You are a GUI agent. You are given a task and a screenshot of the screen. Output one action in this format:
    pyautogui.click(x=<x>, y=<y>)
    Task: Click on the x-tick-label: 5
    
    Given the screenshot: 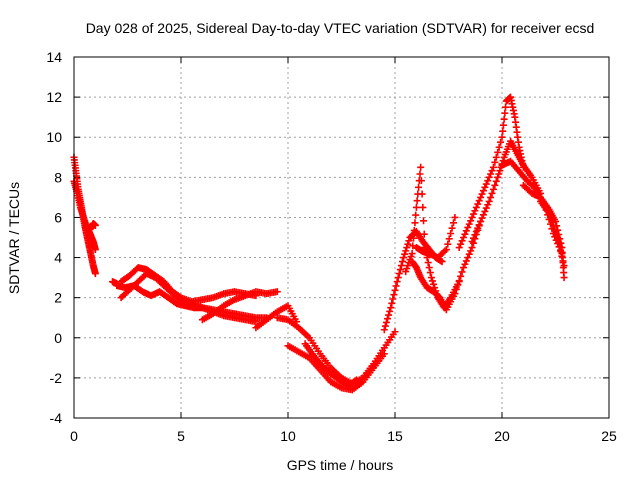 What is the action you would take?
    pyautogui.click(x=181, y=436)
    